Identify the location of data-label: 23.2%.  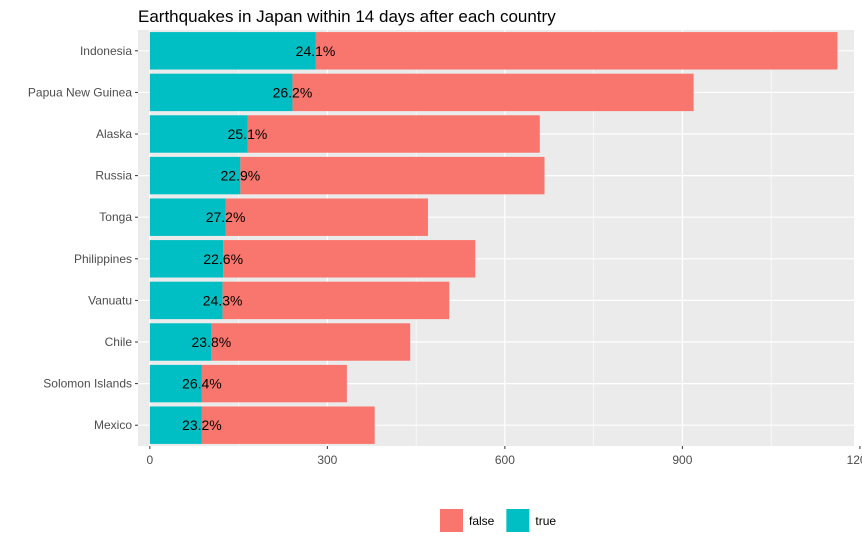
(202, 425).